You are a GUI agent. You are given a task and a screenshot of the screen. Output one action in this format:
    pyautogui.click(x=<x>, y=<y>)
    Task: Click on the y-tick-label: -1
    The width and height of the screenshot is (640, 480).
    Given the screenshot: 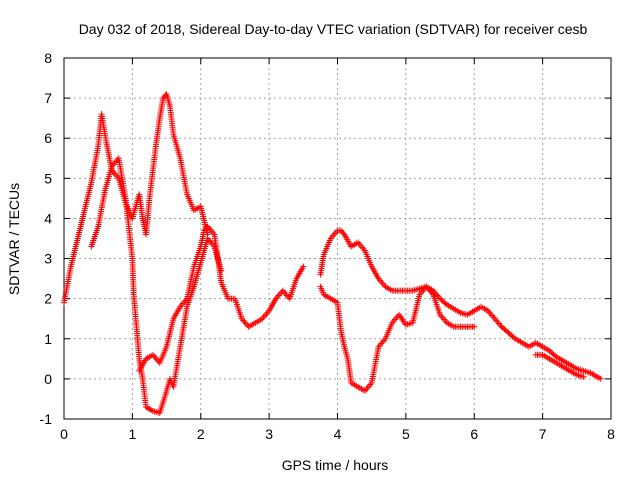 What is the action you would take?
    pyautogui.click(x=46, y=419)
    